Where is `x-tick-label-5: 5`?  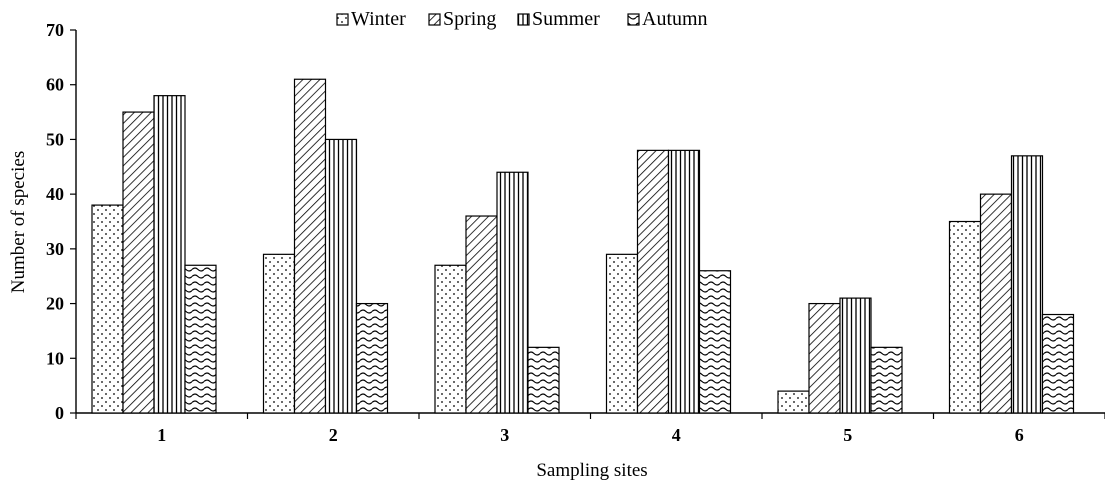
x-tick-label-5: 5 is located at coordinates (847, 435).